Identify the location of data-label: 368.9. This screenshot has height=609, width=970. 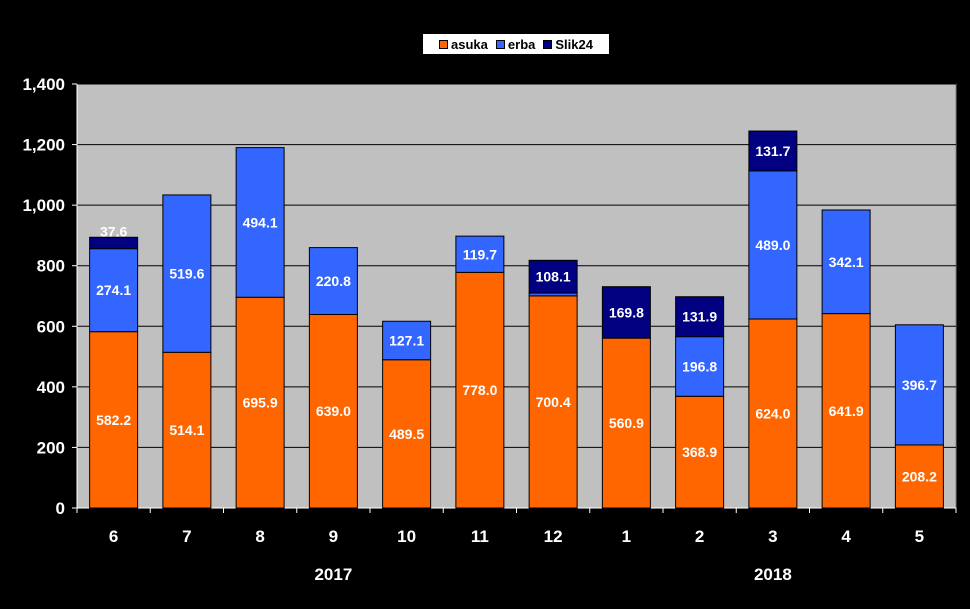
(699, 452).